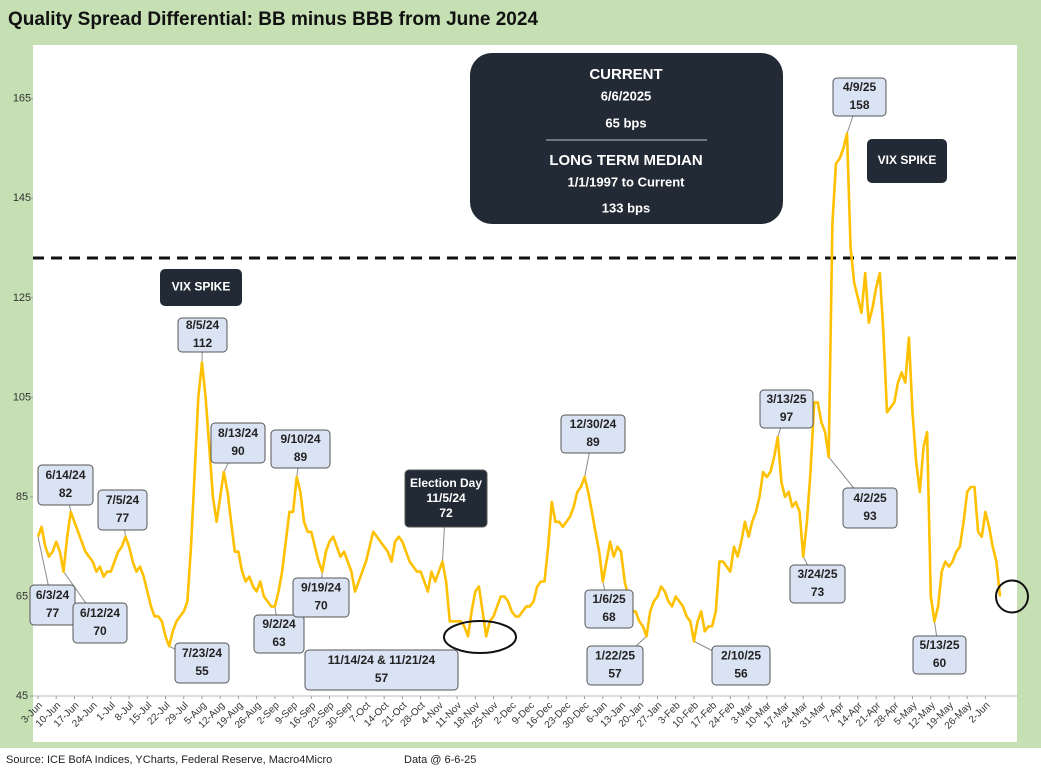  Describe the element at coordinates (786, 399) in the screenshot. I see `callout-date: 3/13/25` at that location.